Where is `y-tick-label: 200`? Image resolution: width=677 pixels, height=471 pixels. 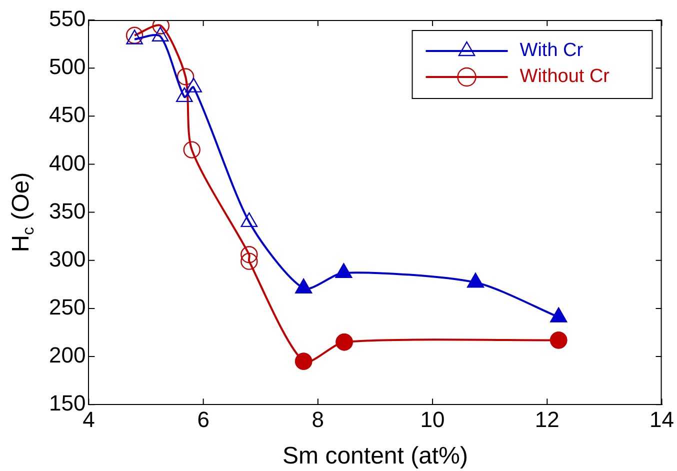 y-tick-label: 200 is located at coordinates (67, 355).